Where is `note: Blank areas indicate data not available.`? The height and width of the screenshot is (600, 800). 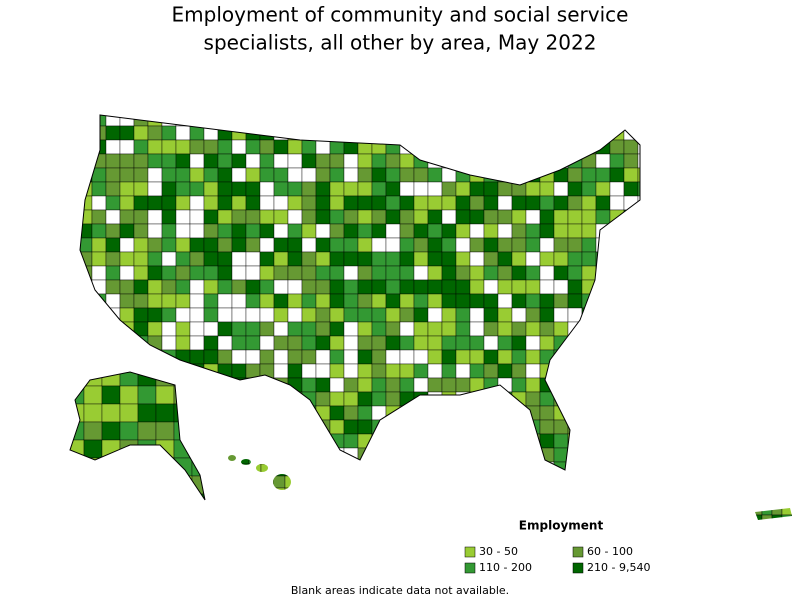 note: Blank areas indicate data not available. is located at coordinates (400, 590).